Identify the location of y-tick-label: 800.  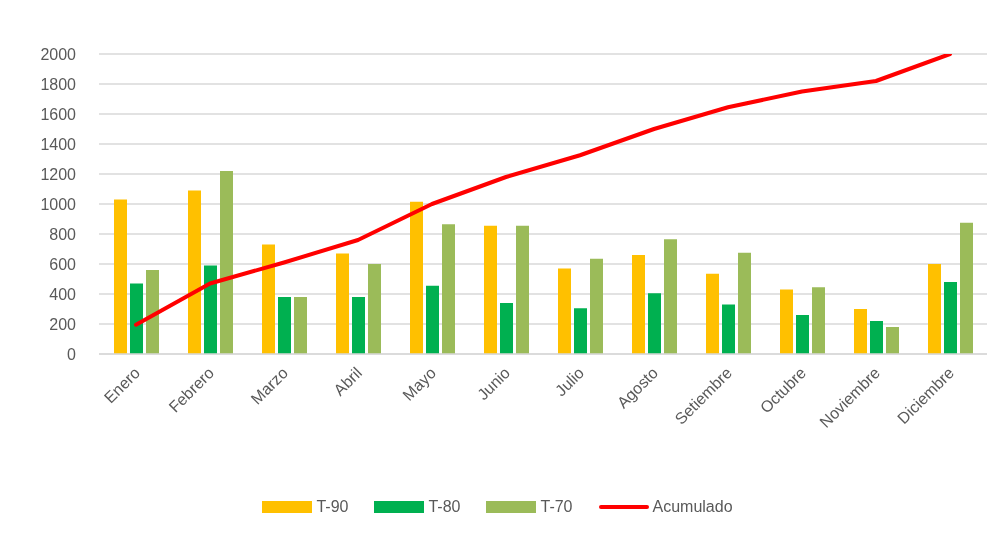
(63, 234).